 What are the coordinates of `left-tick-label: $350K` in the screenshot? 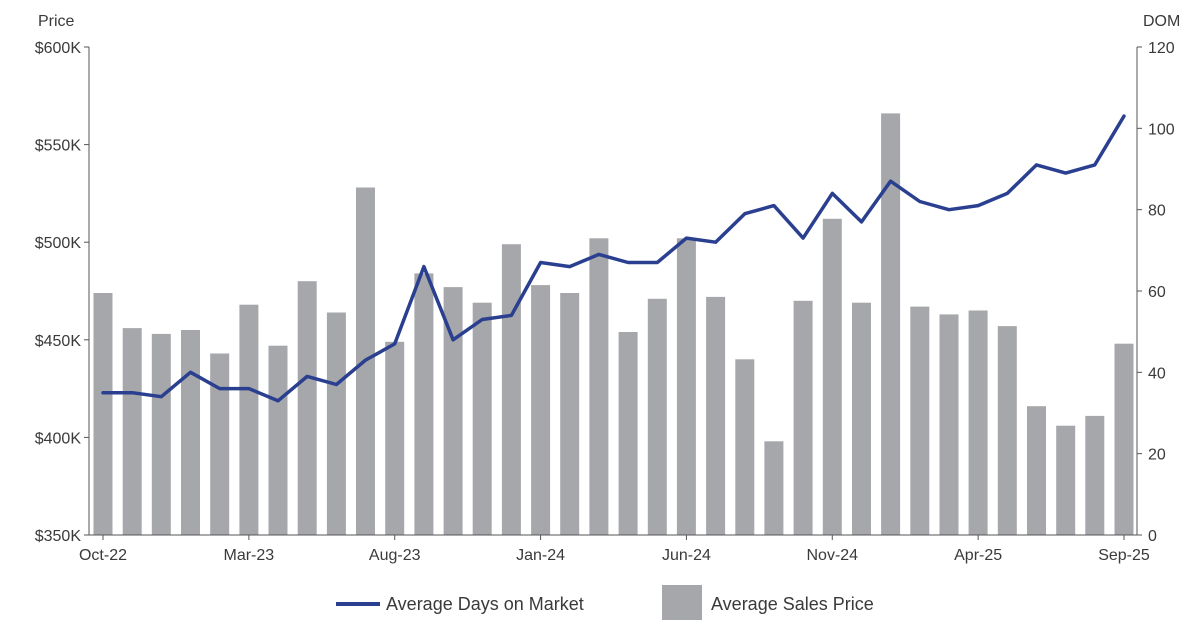 It's located at (58, 536).